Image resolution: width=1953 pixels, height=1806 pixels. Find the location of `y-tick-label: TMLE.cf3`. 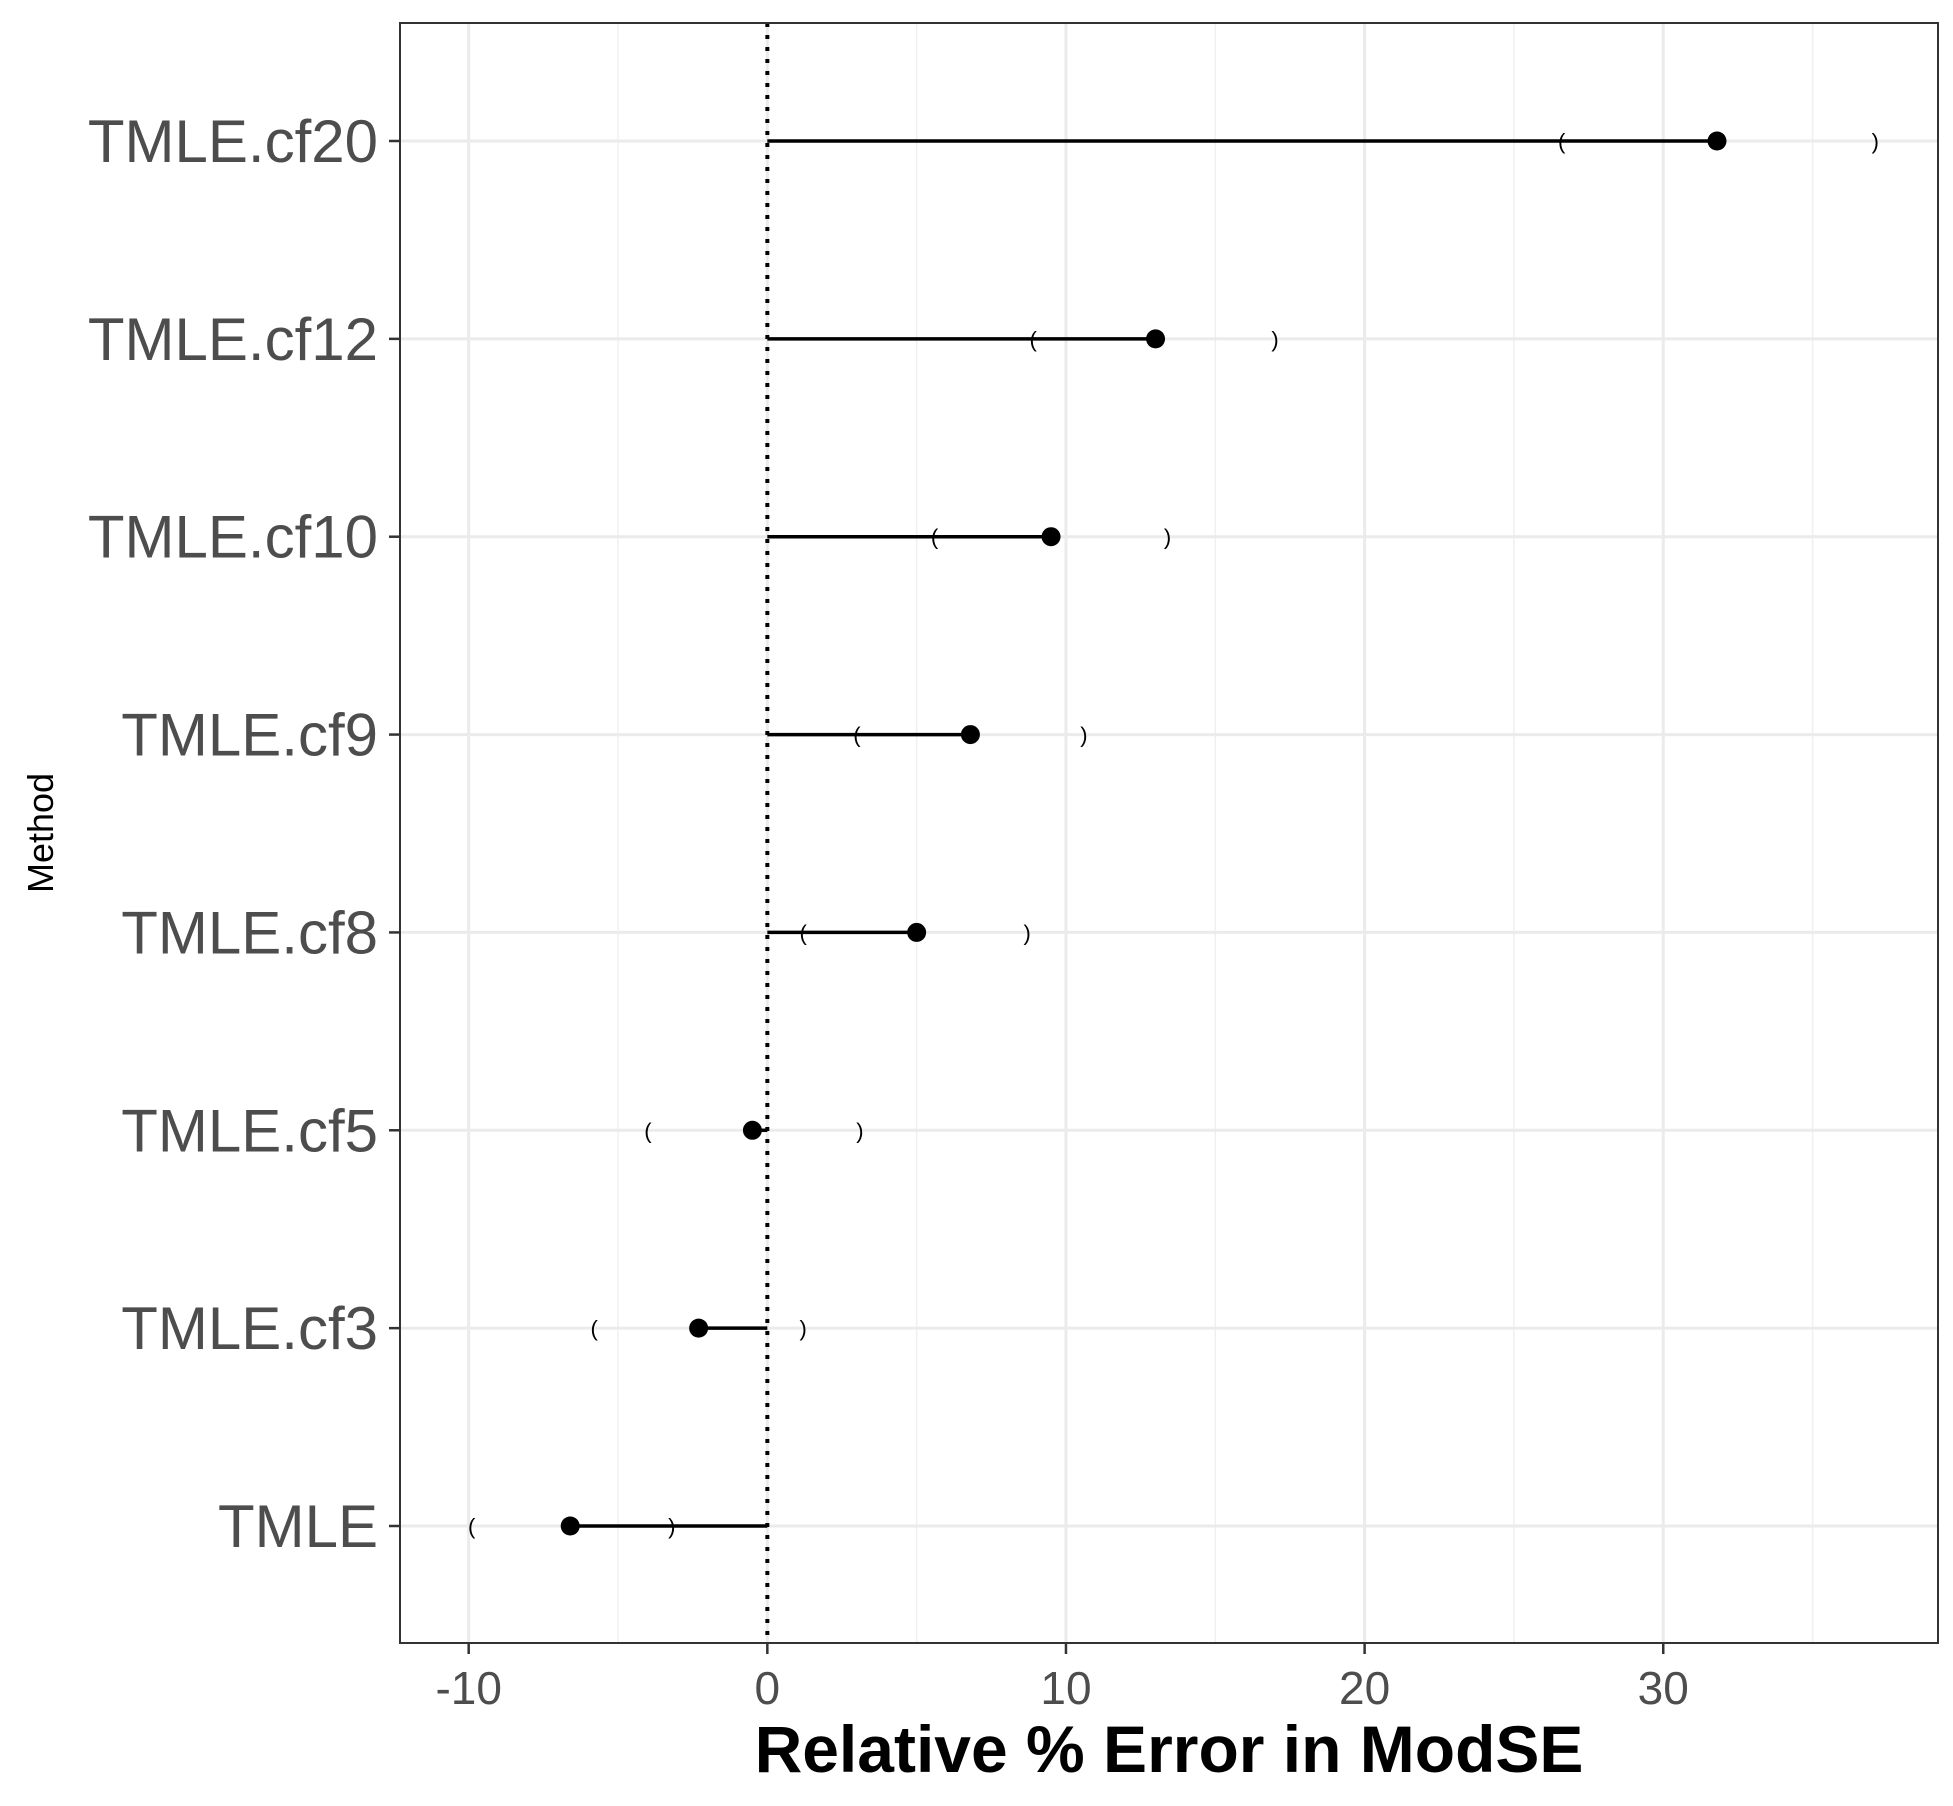

y-tick-label: TMLE.cf3 is located at coordinates (249, 1328).